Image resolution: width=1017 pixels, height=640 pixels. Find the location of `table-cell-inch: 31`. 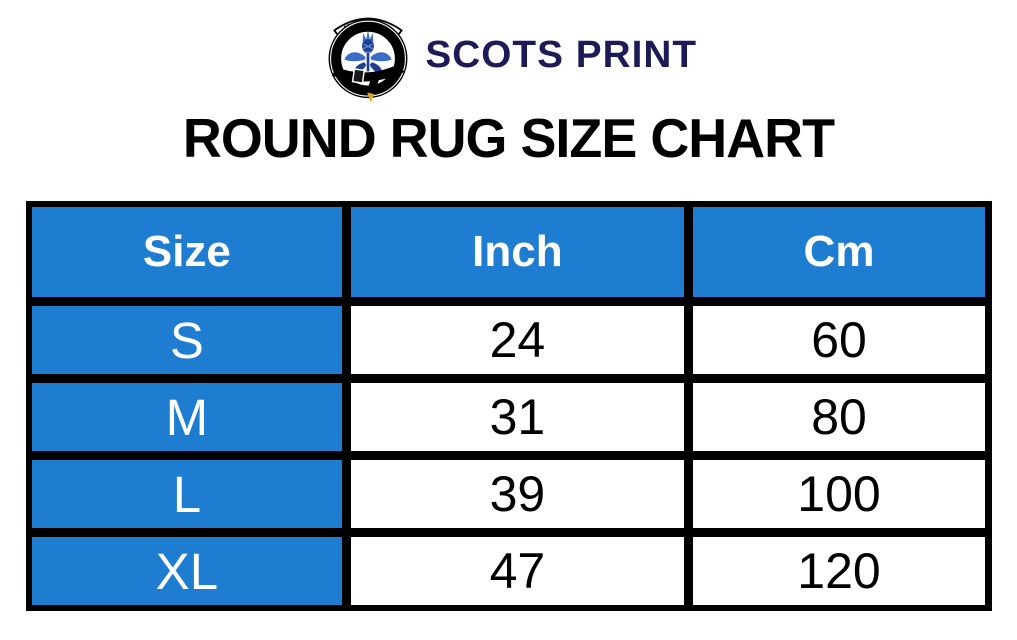

table-cell-inch: 31 is located at coordinates (517, 417).